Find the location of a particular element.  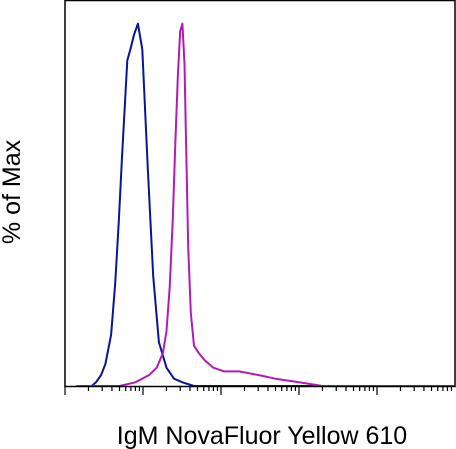

x-axis-label: IgM NovaFluor Yellow 610 is located at coordinates (262, 435).